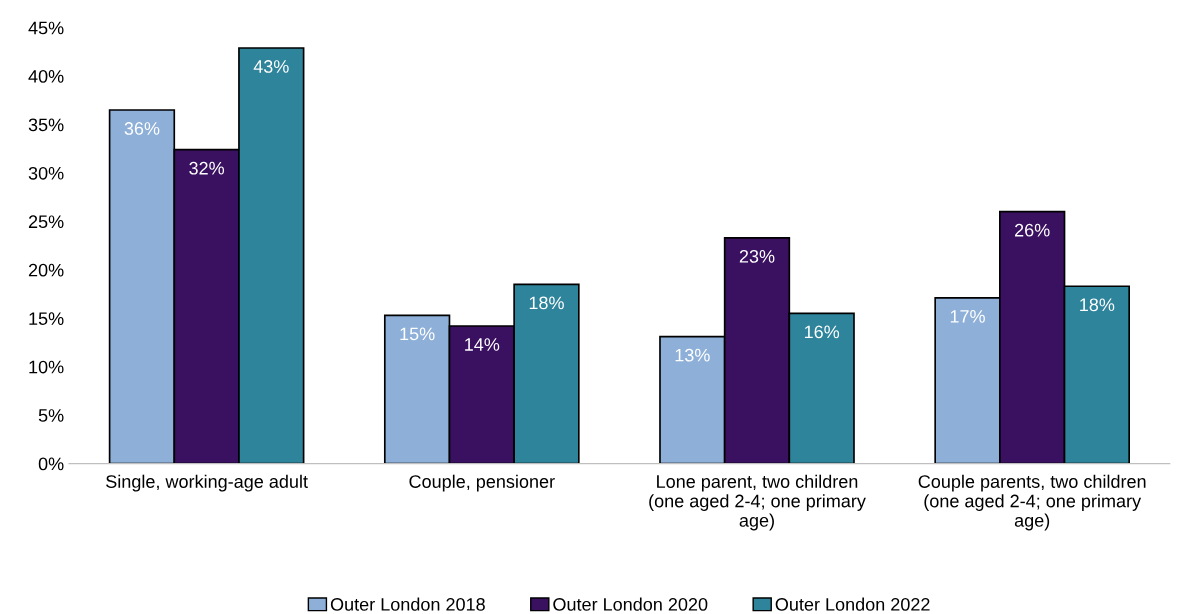 Image resolution: width=1190 pixels, height=614 pixels. What do you see at coordinates (46, 76) in the screenshot?
I see `y-tick-label: 40%` at bounding box center [46, 76].